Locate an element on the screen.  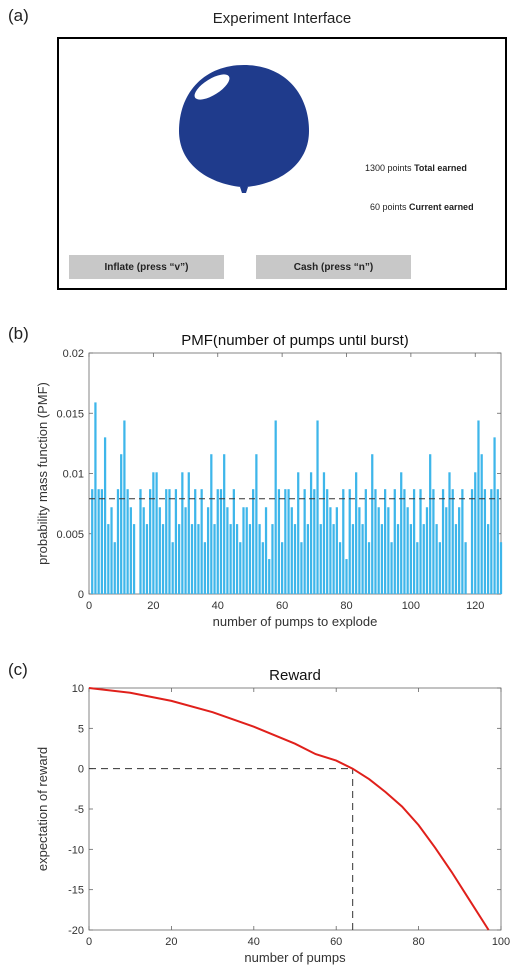
y-tick-label: 0.02 is located at coordinates (73, 354).